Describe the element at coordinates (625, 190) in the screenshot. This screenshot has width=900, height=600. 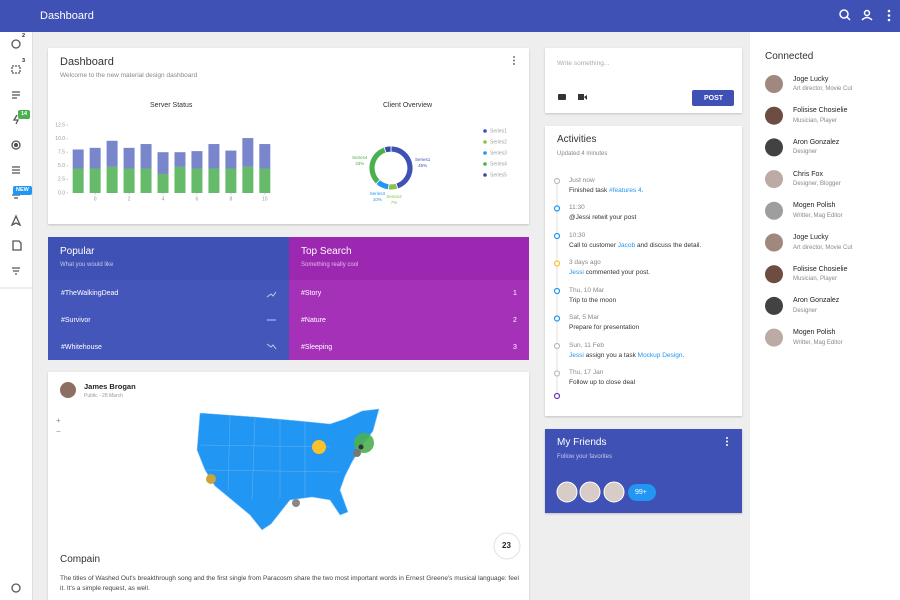
I see `activity-link: #features 4` at that location.